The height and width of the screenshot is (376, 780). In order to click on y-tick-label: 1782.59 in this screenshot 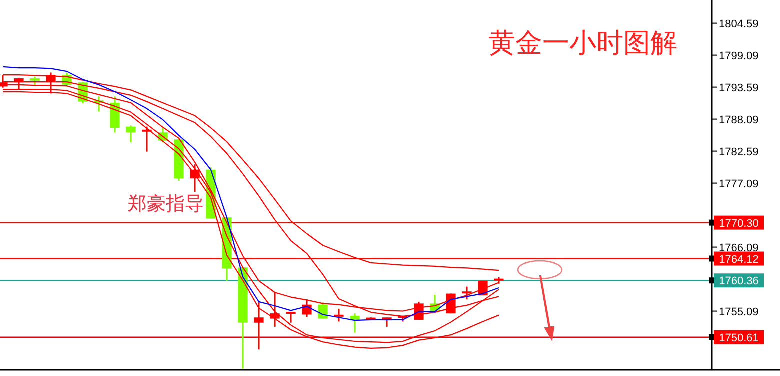, I will do `click(739, 152)`.